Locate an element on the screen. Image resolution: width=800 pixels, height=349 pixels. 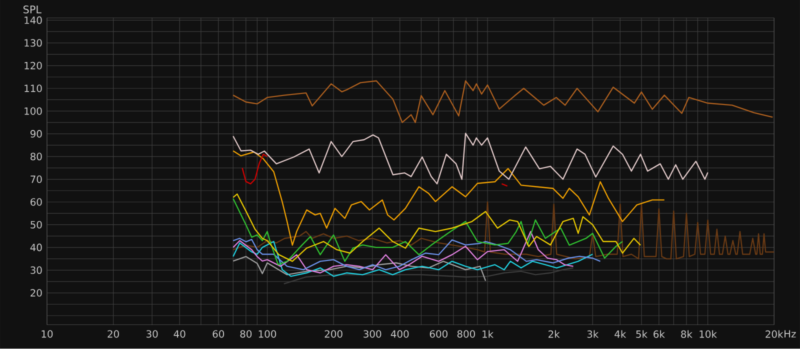
x-tick-label: 5k is located at coordinates (642, 334).